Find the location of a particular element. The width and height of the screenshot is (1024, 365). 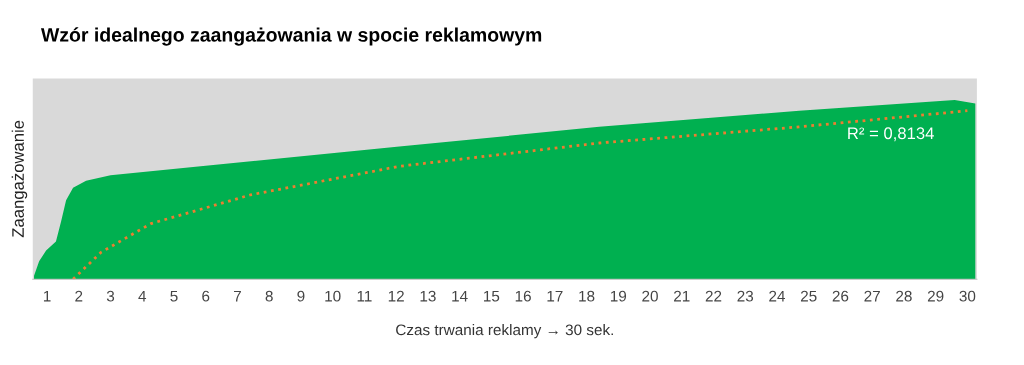

x-tick-label: 6 is located at coordinates (206, 296).